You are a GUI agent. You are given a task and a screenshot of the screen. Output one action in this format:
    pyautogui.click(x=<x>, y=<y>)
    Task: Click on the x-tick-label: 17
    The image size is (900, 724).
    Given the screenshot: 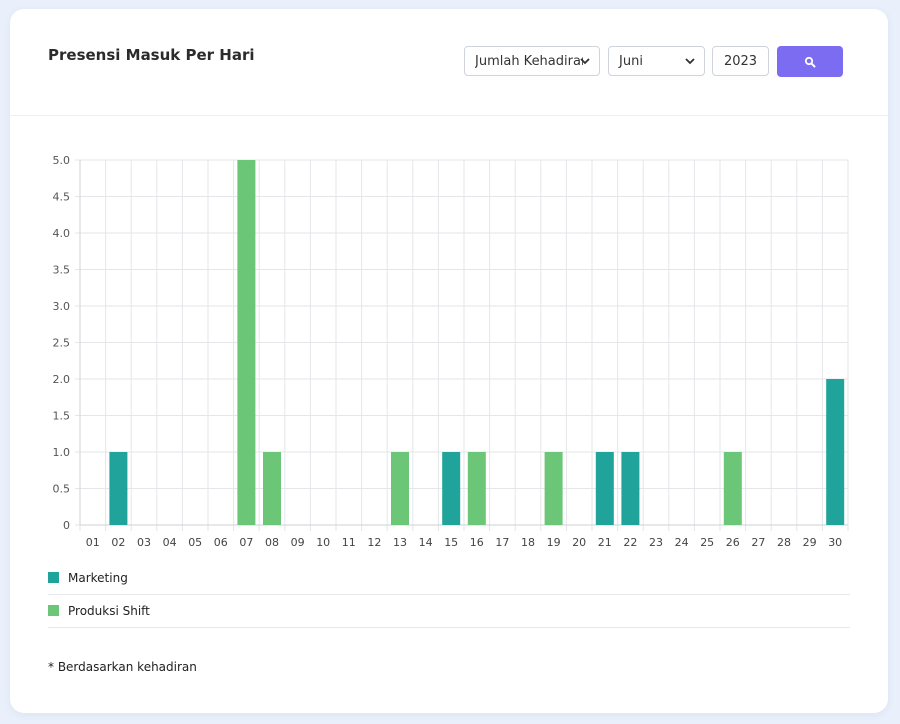 What is the action you would take?
    pyautogui.click(x=502, y=542)
    